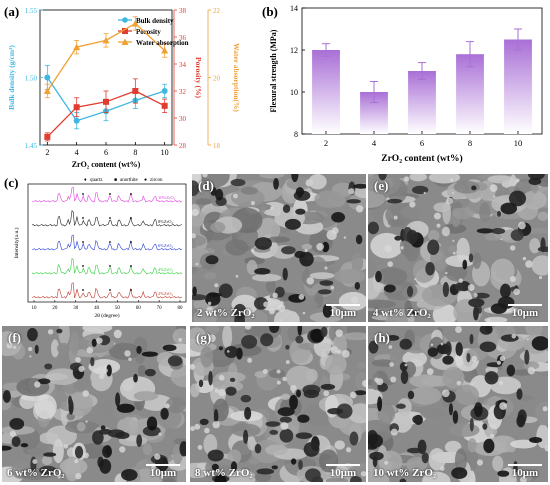  What do you see at coordinates (183, 92) in the screenshot?
I see `y-right1-tick-label: 32` at bounding box center [183, 92].